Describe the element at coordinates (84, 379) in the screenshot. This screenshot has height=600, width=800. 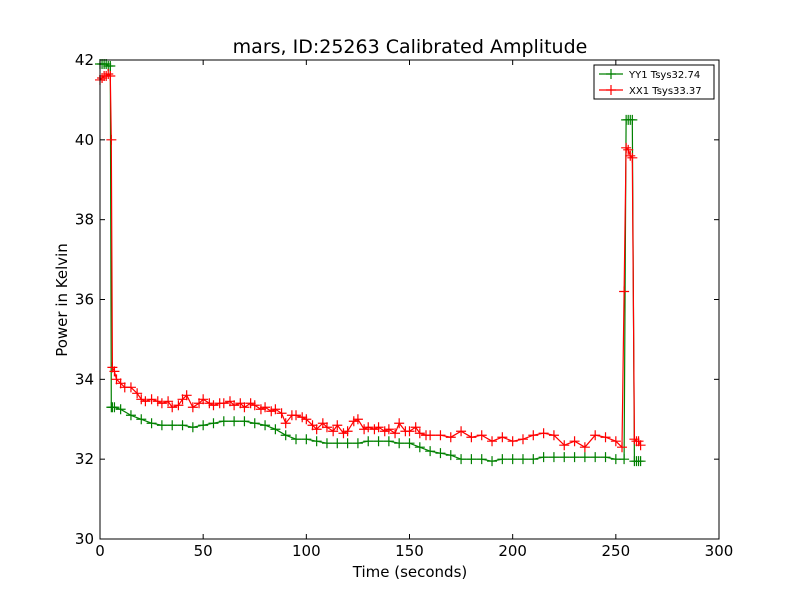
I see `y-tick-label: 34` at that location.